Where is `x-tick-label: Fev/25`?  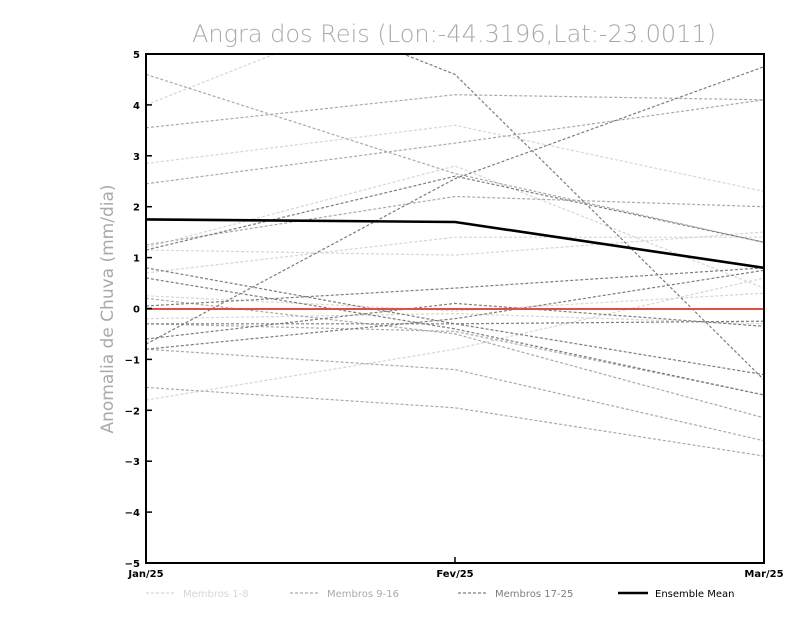 x-tick-label: Fev/25 is located at coordinates (454, 574).